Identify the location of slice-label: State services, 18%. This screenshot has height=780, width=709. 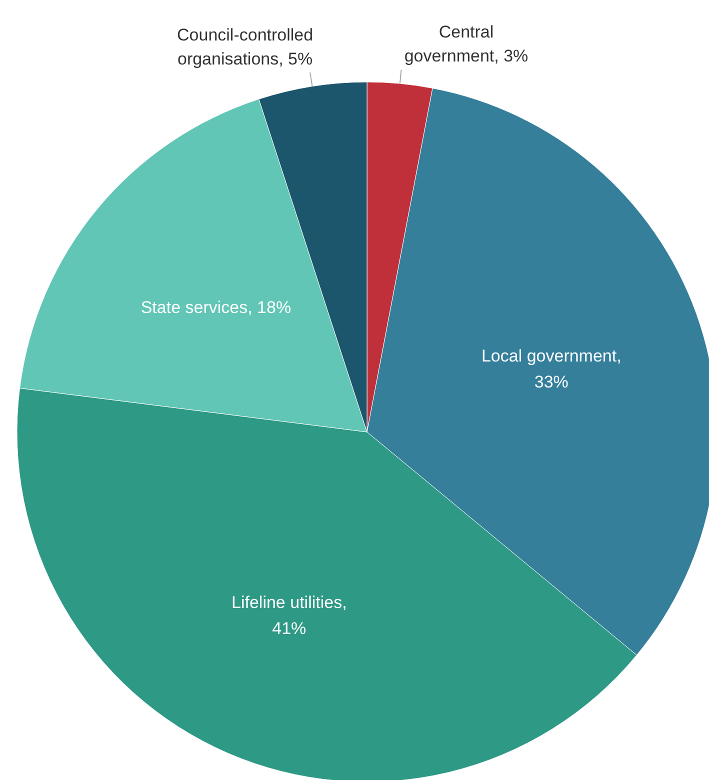
(216, 308).